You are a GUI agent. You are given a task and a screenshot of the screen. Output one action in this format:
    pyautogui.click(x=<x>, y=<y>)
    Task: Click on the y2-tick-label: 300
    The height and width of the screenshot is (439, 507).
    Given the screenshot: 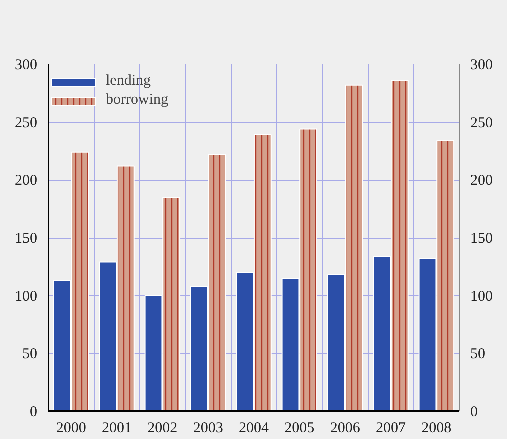 What is the action you would take?
    pyautogui.click(x=481, y=66)
    